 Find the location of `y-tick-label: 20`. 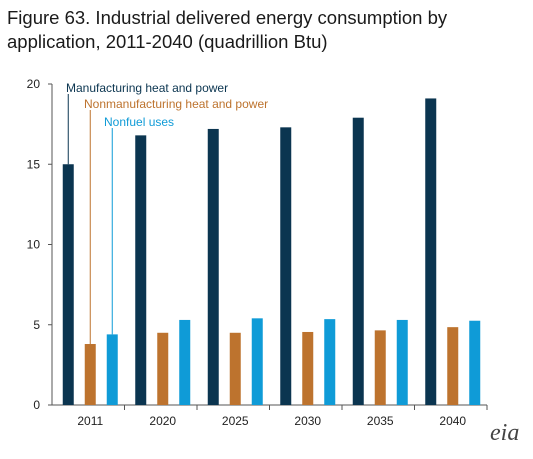

y-tick-label: 20 is located at coordinates (34, 84).